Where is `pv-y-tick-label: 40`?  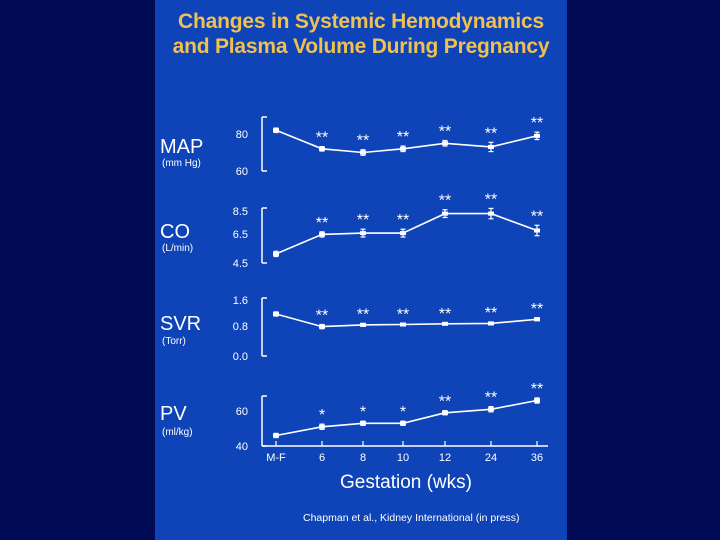 pv-y-tick-label: 40 is located at coordinates (242, 447).